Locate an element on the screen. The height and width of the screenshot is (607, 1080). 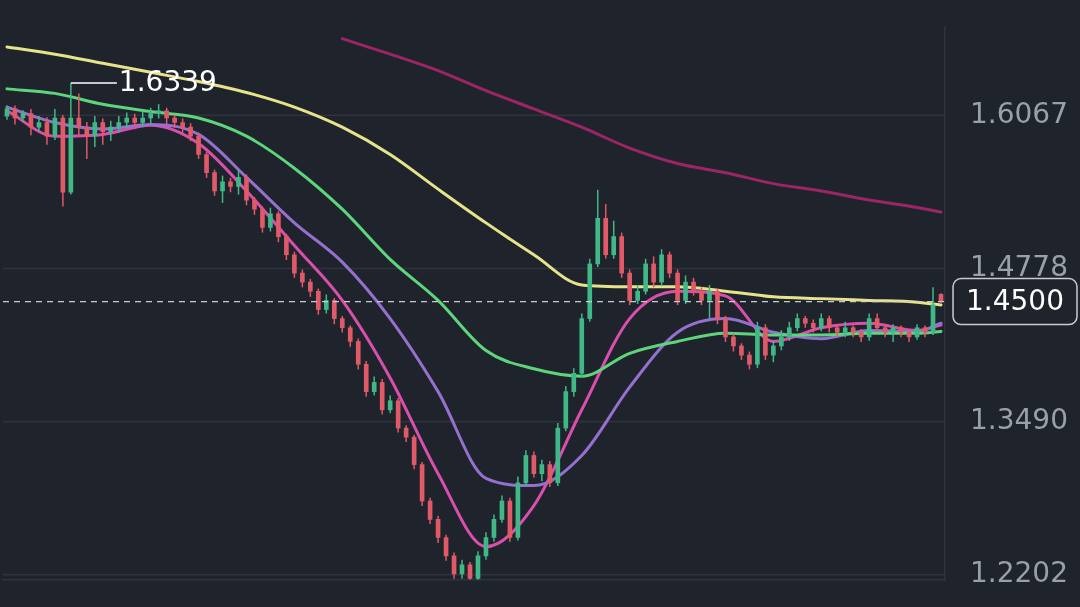
y-tick-label: 1.3490 is located at coordinates (1019, 419).